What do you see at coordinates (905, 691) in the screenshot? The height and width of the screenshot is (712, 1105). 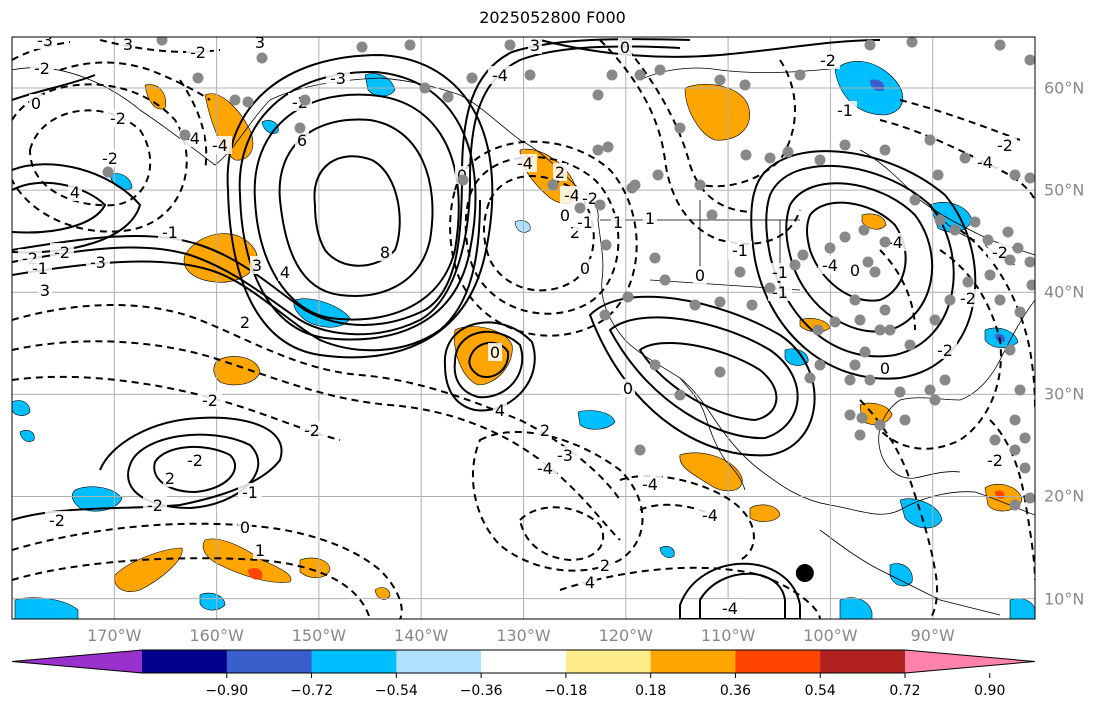 I see `colorbar-tick-label: 0.72` at bounding box center [905, 691].